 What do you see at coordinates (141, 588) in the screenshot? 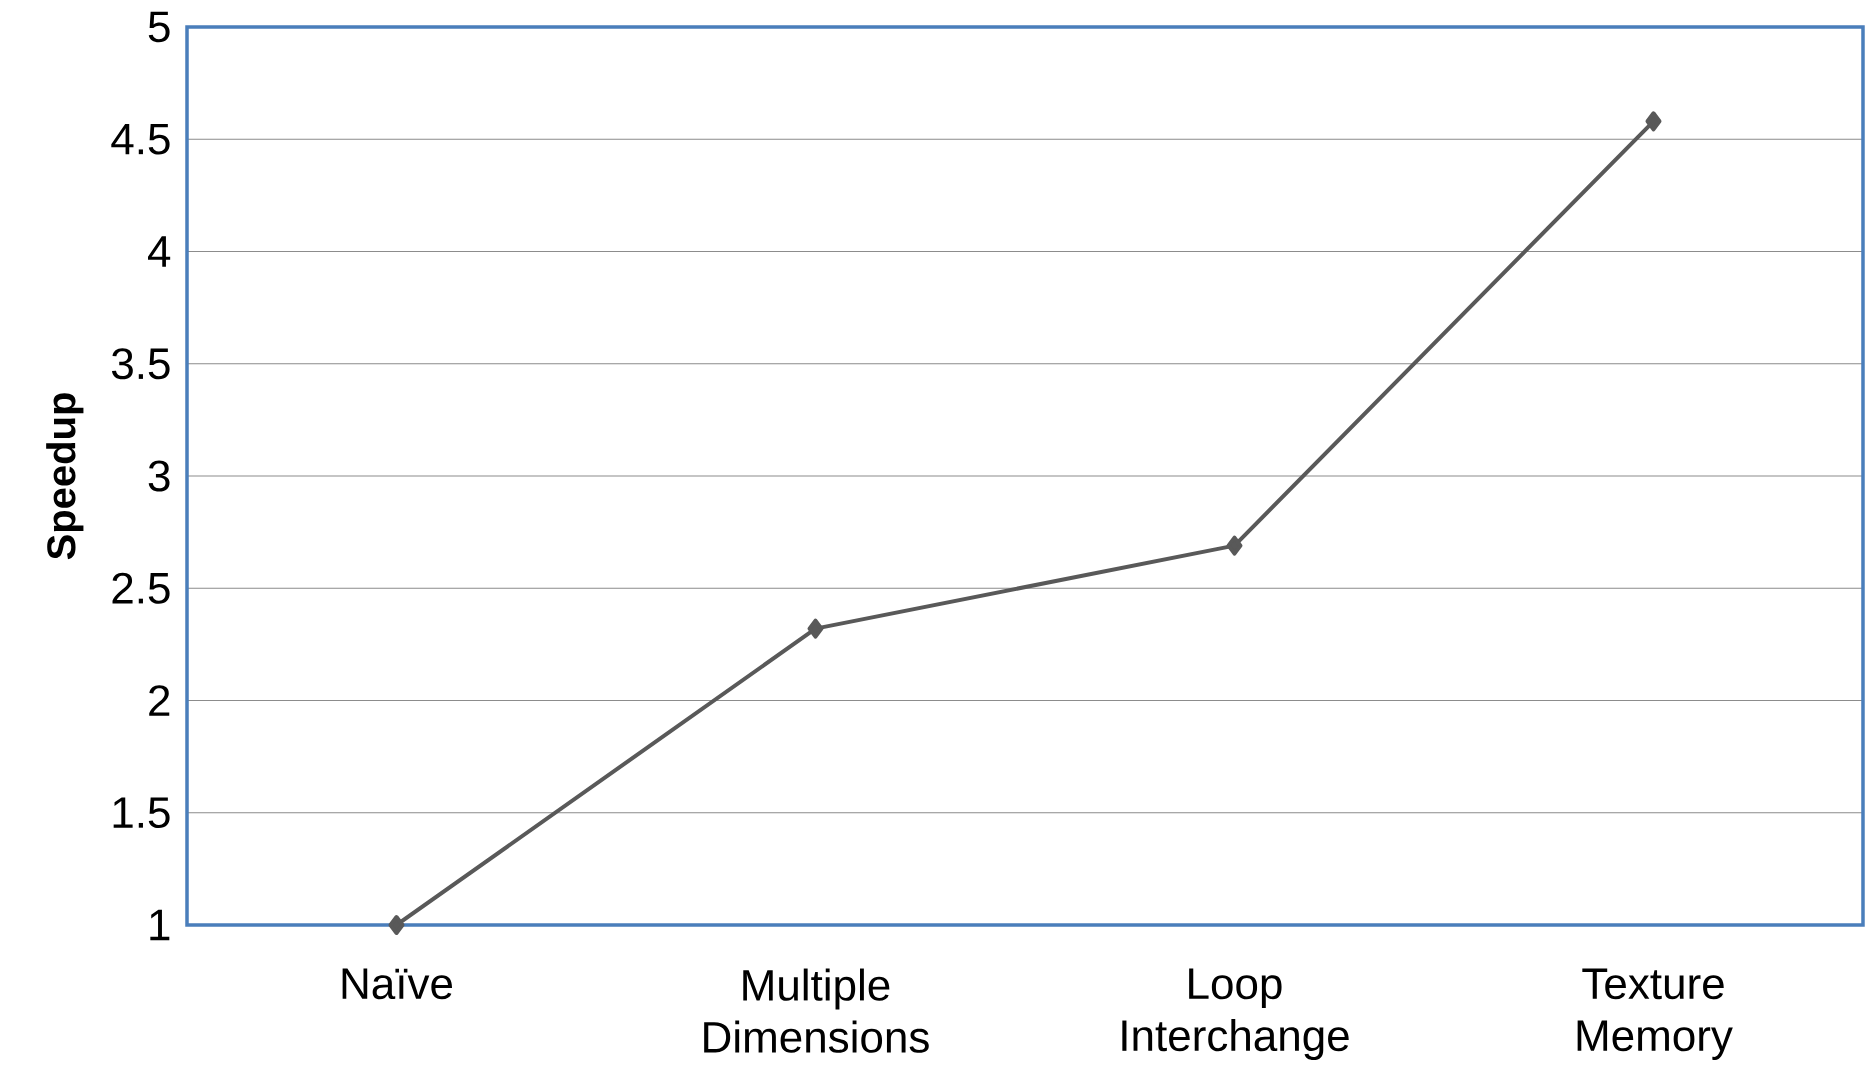
I see `y-tick-label: 2.5` at bounding box center [141, 588].